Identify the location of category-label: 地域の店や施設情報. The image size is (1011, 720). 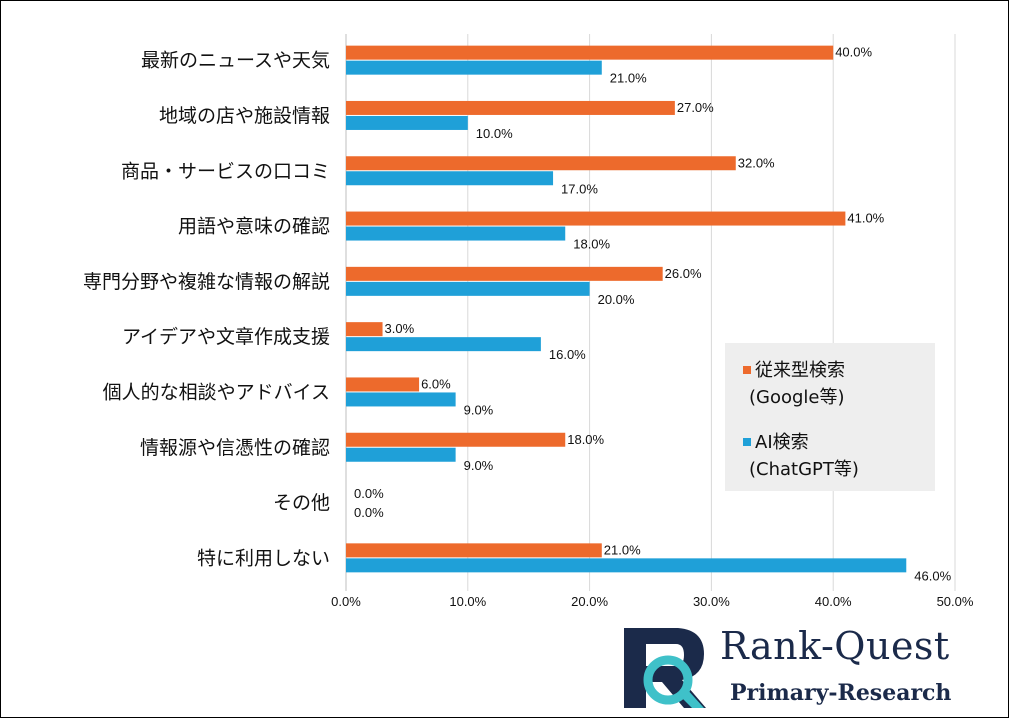
(244, 116).